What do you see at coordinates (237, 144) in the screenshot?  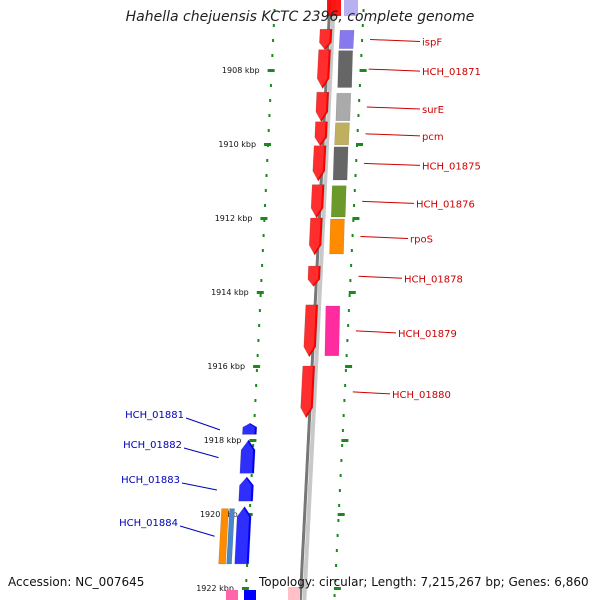 I see `ruler-tick-label: 1910 kbp` at bounding box center [237, 144].